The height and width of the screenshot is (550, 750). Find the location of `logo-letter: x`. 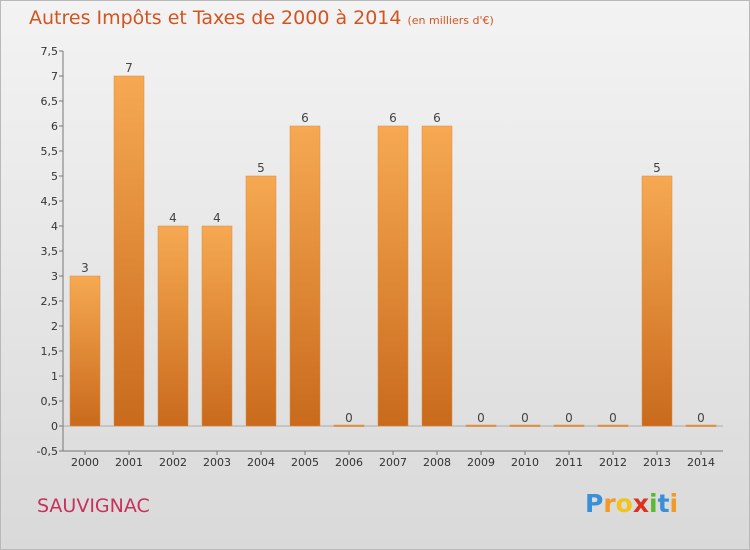

logo-letter: x is located at coordinates (640, 503).